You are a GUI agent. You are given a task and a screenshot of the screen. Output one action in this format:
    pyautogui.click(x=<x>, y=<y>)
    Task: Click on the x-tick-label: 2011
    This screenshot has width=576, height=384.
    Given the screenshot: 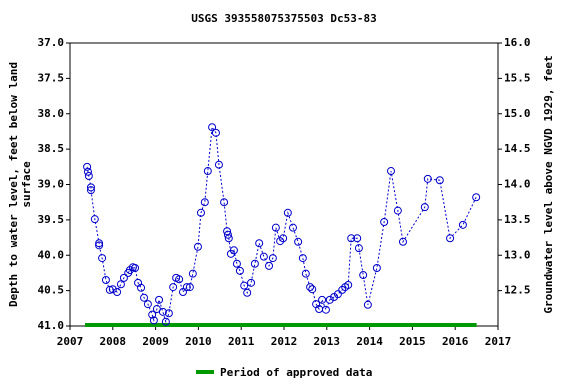 What is the action you would take?
    pyautogui.click(x=241, y=341)
    